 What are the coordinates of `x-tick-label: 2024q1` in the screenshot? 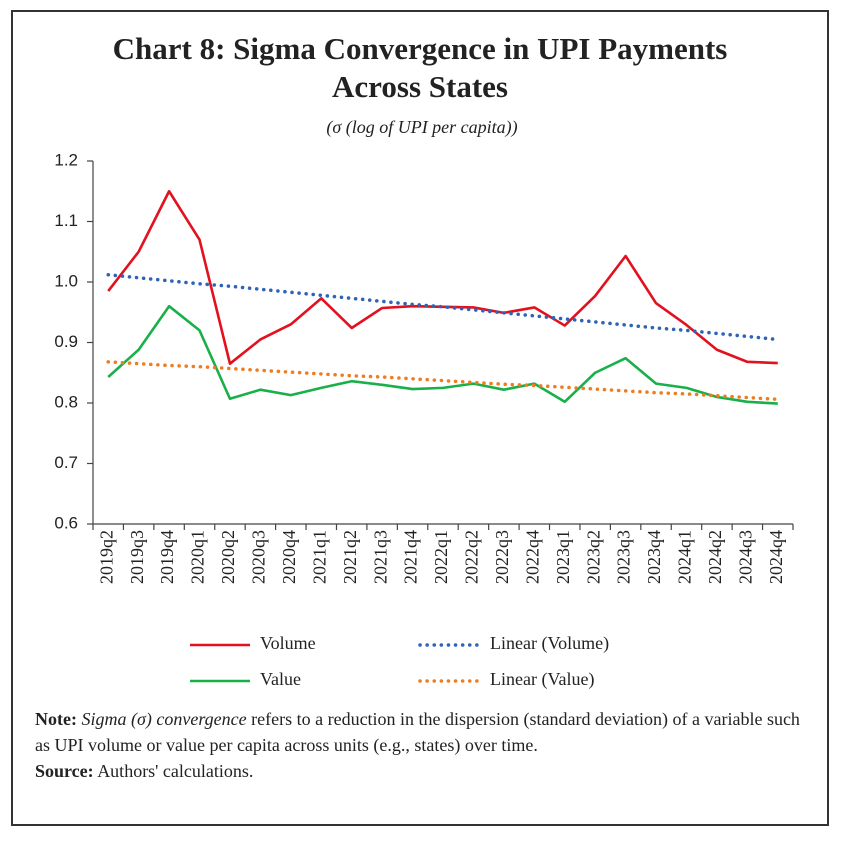 It's located at (685, 557).